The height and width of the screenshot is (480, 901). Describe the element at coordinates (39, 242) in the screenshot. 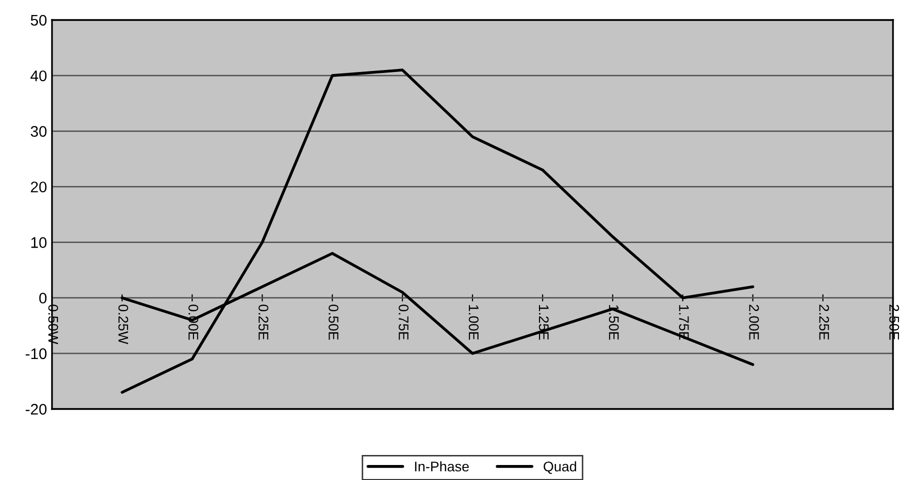

I see `y-tick-label: 10` at that location.